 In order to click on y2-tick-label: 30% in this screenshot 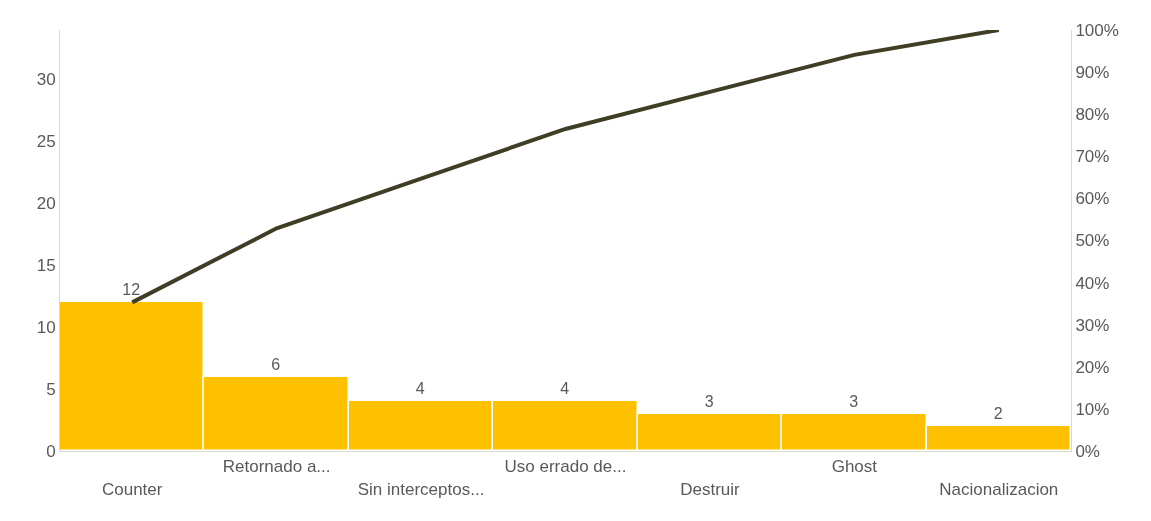, I will do `click(1092, 325)`.